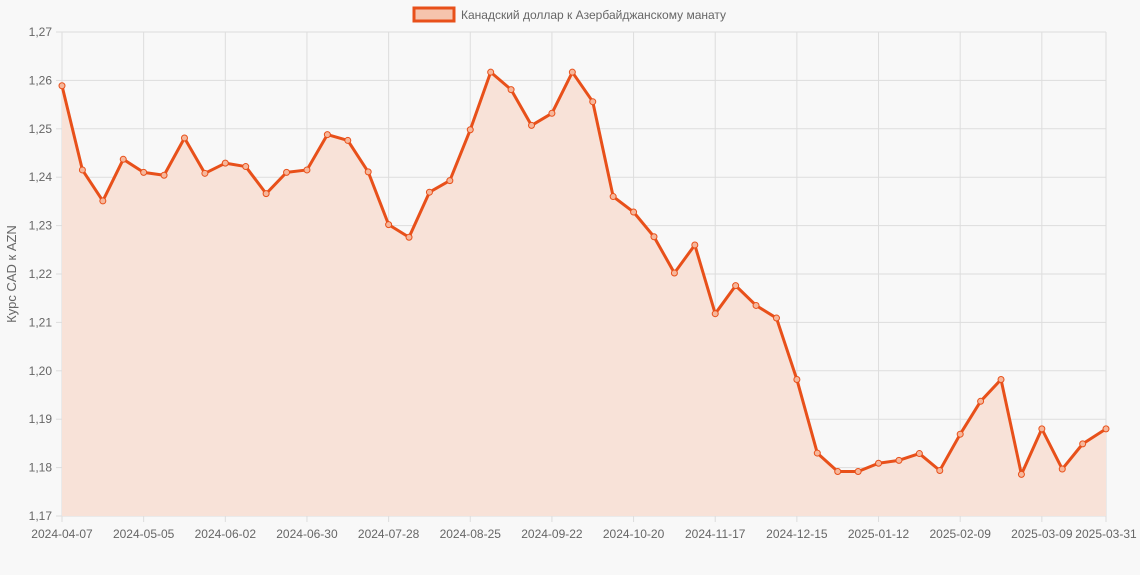 The image size is (1140, 575). I want to click on y-axis-label: Курс CAD к AZN, so click(11, 274).